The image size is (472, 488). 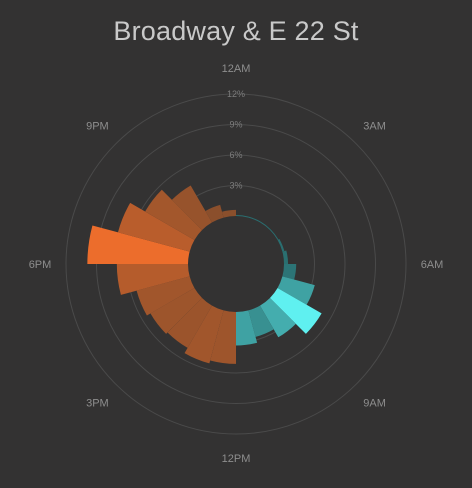 What do you see at coordinates (40, 265) in the screenshot?
I see `hour-label-6pm: 6PM` at bounding box center [40, 265].